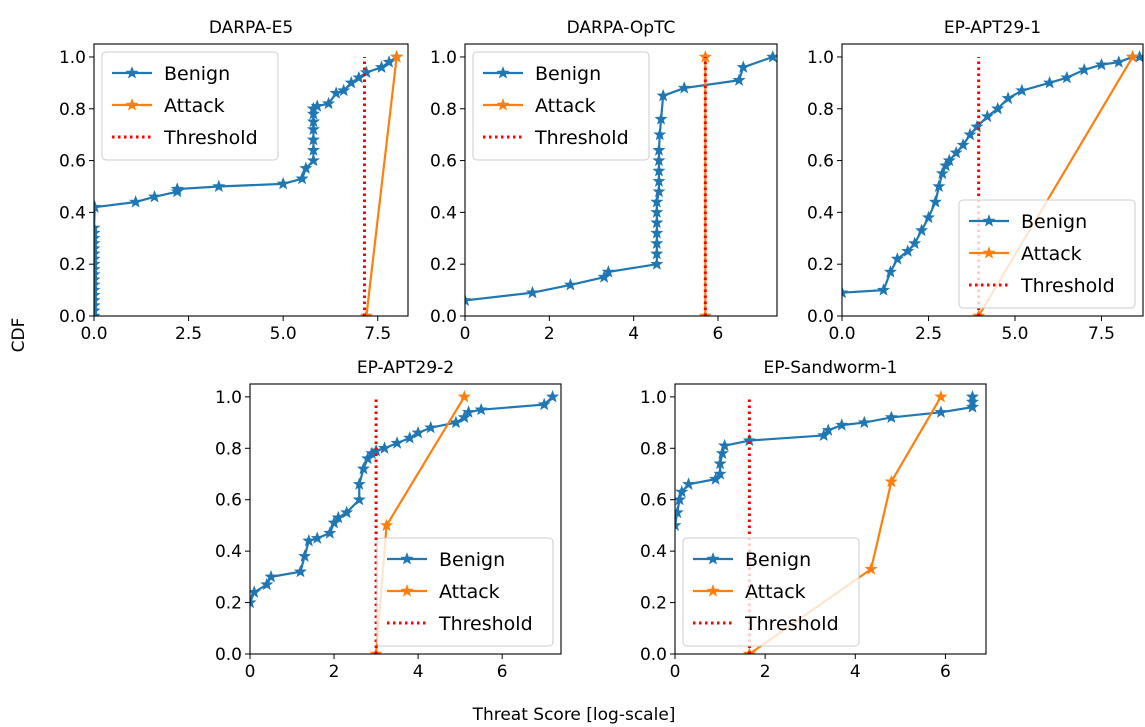 Image resolution: width=1145 pixels, height=727 pixels. Describe the element at coordinates (841, 334) in the screenshot. I see `x-tick-label: 0.0` at that location.